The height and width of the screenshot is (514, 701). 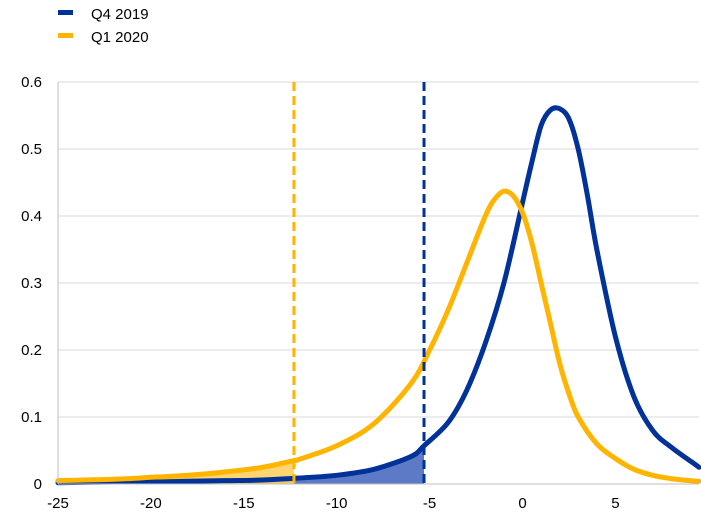 What do you see at coordinates (38, 484) in the screenshot?
I see `y-tick-label-0: 0` at bounding box center [38, 484].